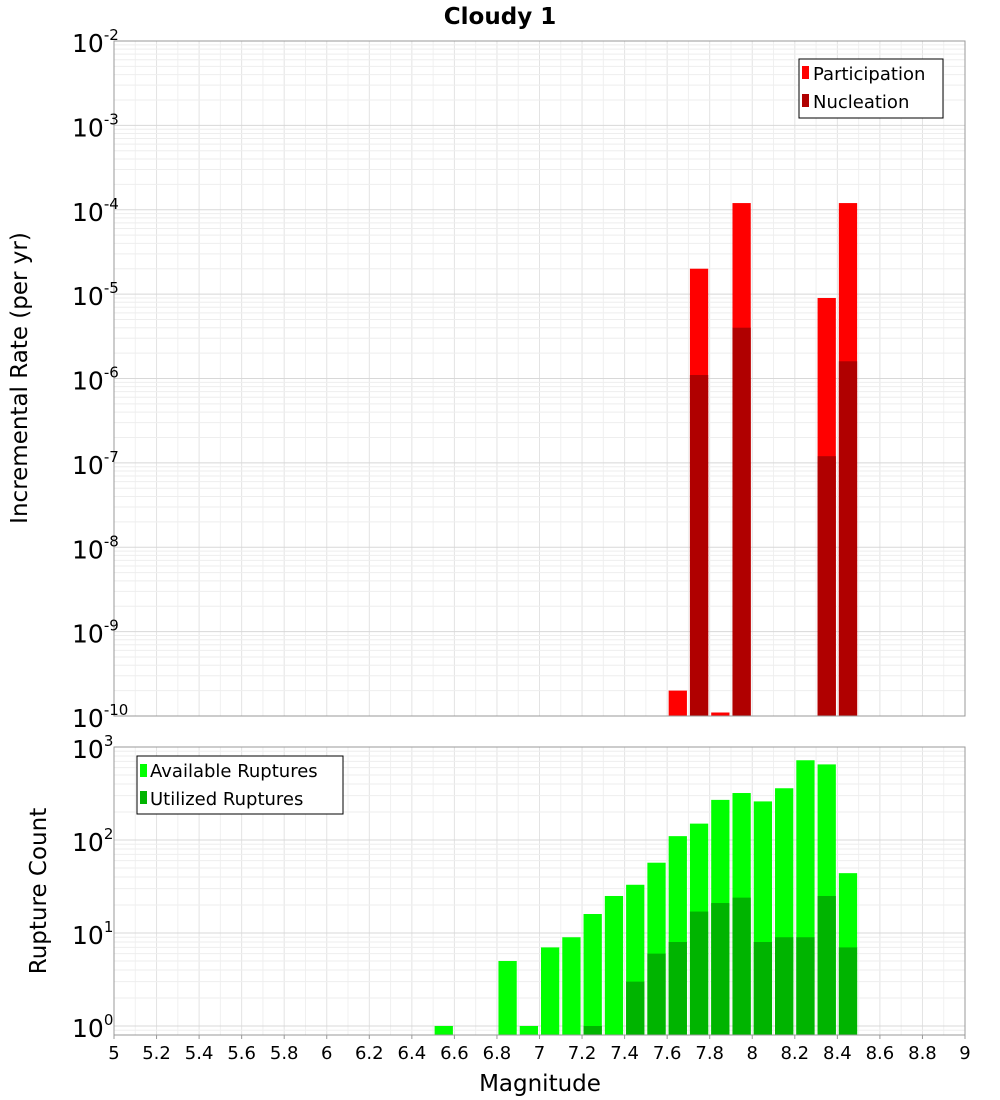 This screenshot has width=1000, height=1100. Describe the element at coordinates (143, 797) in the screenshot. I see `legend-swatch-utilized` at that location.